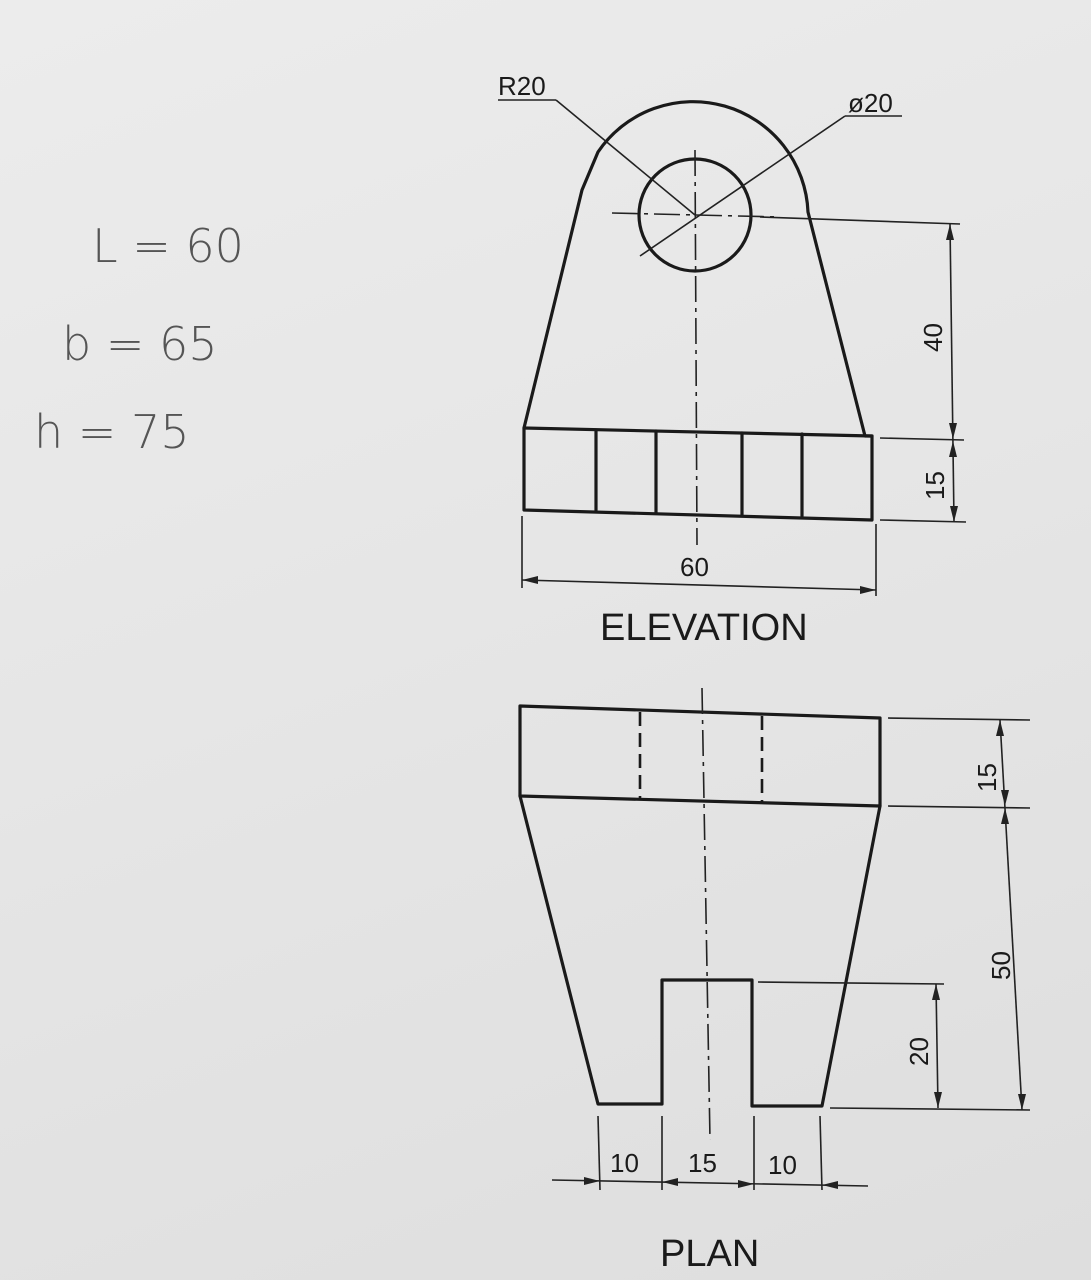 The image size is (1091, 1280). What do you see at coordinates (702, 1163) in the screenshot?
I see `plan-dim-slot-width: 15` at bounding box center [702, 1163].